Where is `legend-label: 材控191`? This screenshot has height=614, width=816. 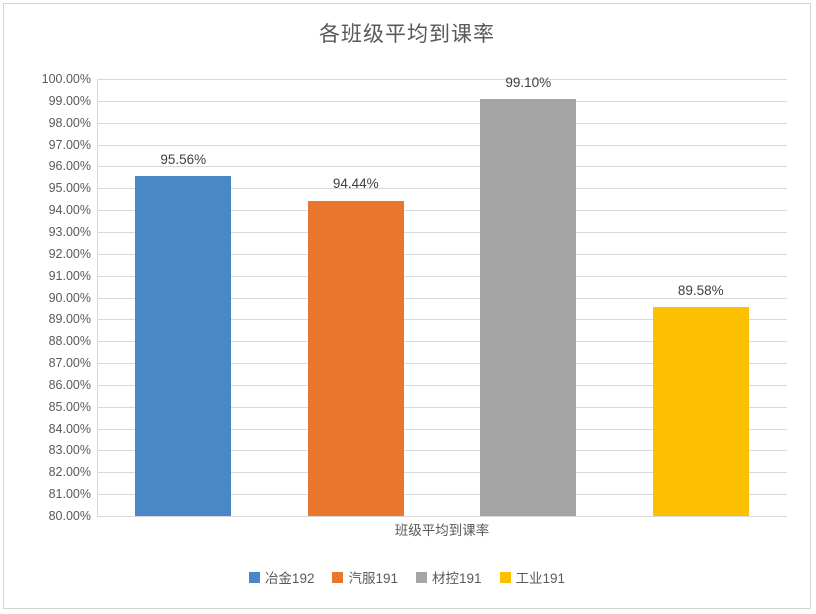 legend-label: 材控191 is located at coordinates (457, 578).